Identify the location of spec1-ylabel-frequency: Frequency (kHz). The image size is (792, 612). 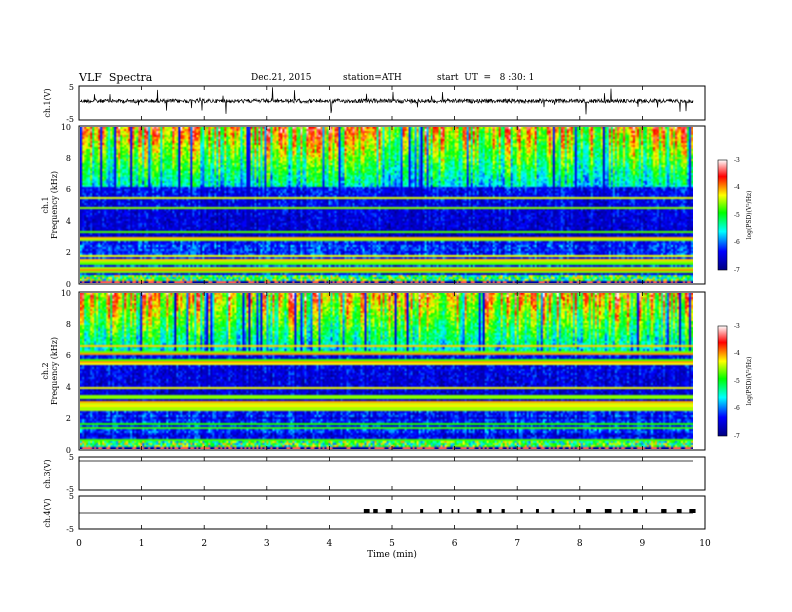
(54, 205).